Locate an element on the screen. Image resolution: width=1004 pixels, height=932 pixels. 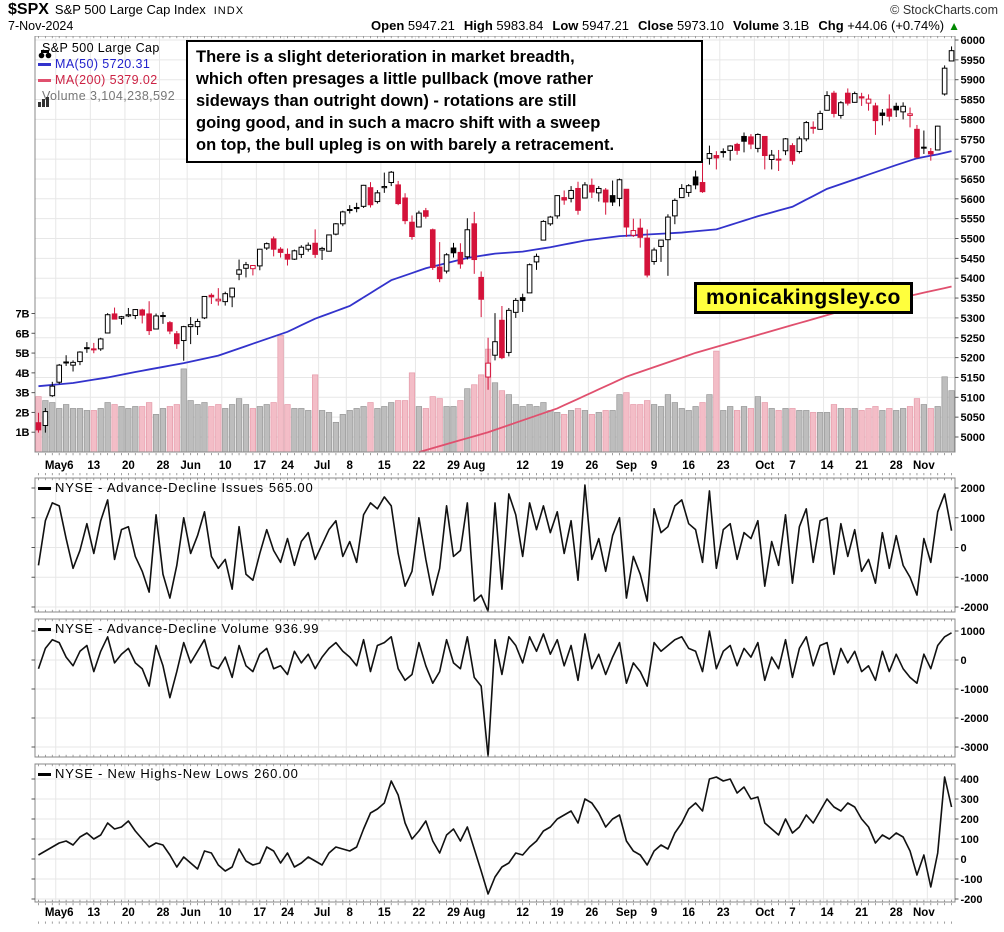
svg-text: 5850 is located at coordinates (973, 101).